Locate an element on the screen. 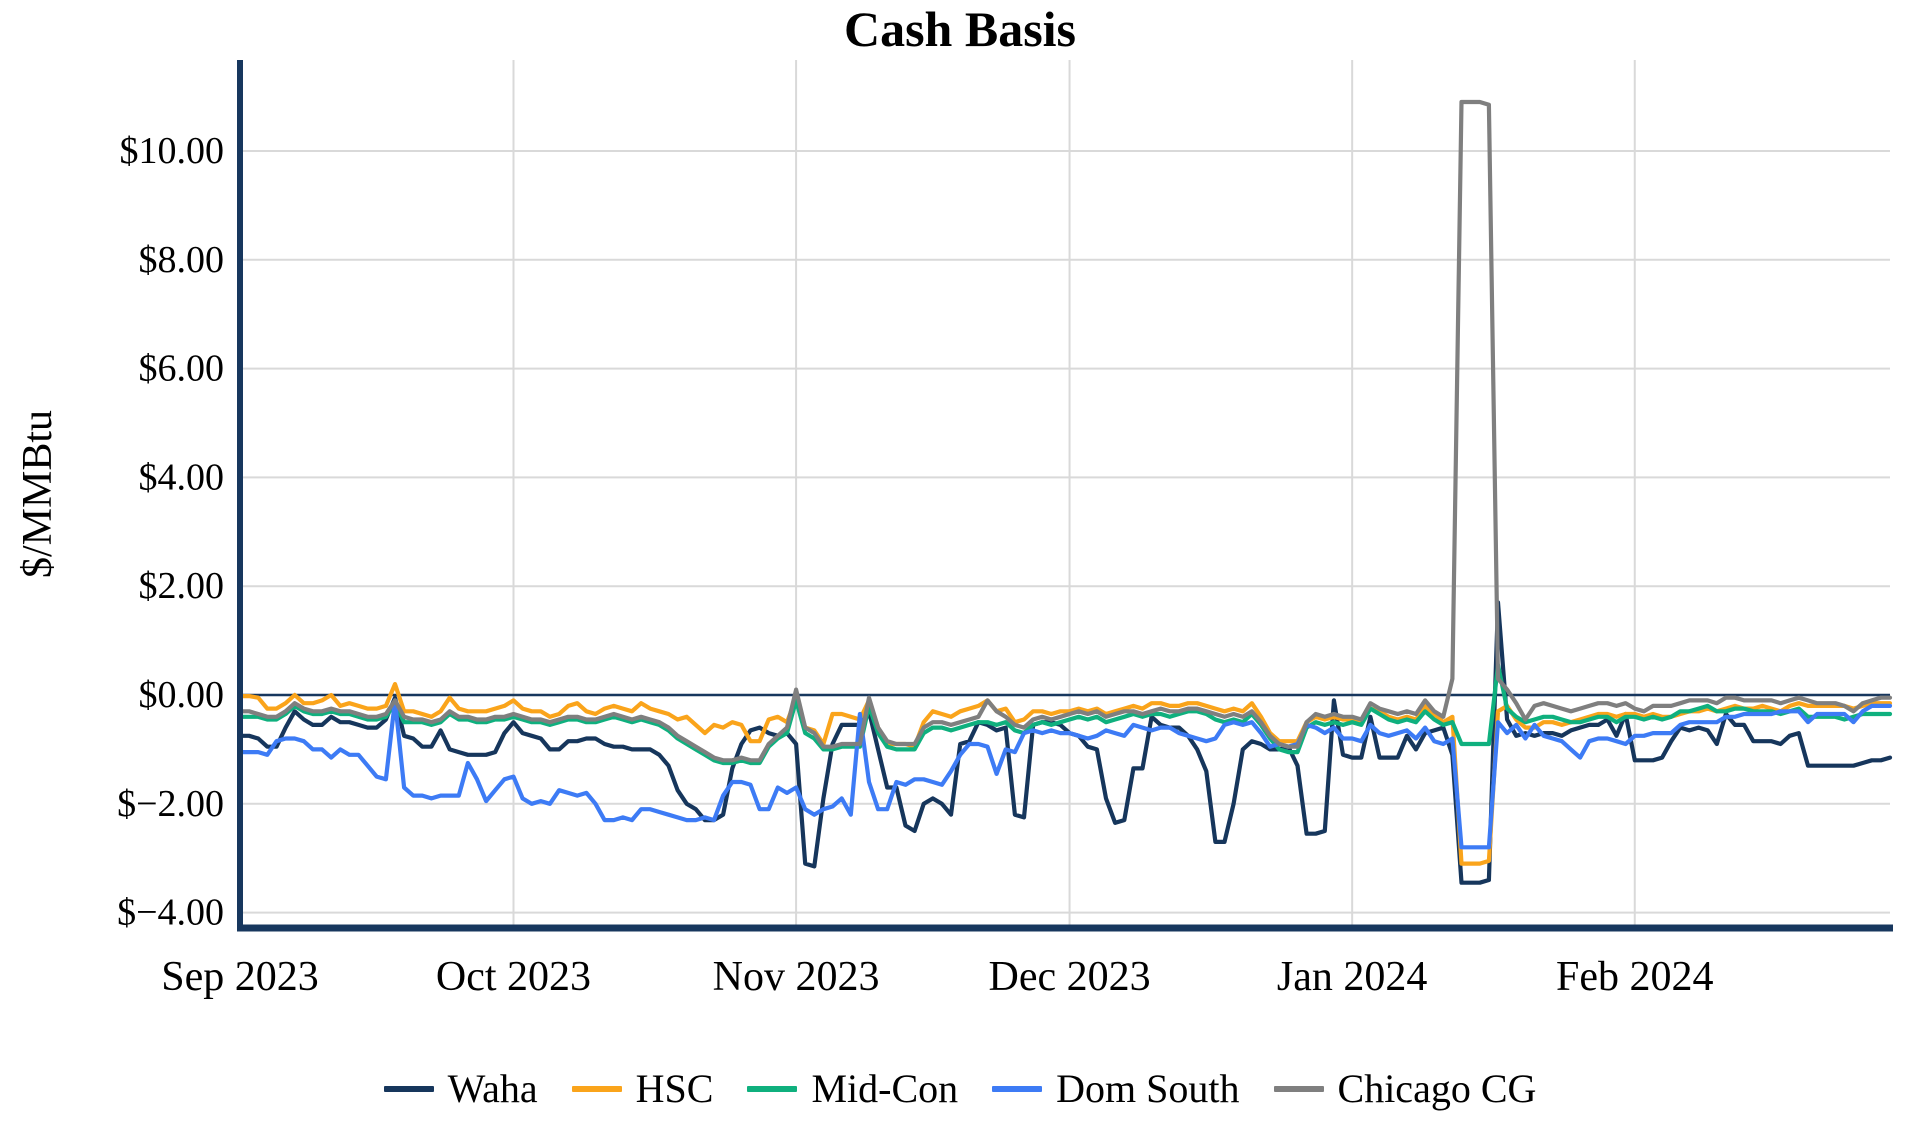  x-tick-label: Nov 2023 is located at coordinates (796, 977).